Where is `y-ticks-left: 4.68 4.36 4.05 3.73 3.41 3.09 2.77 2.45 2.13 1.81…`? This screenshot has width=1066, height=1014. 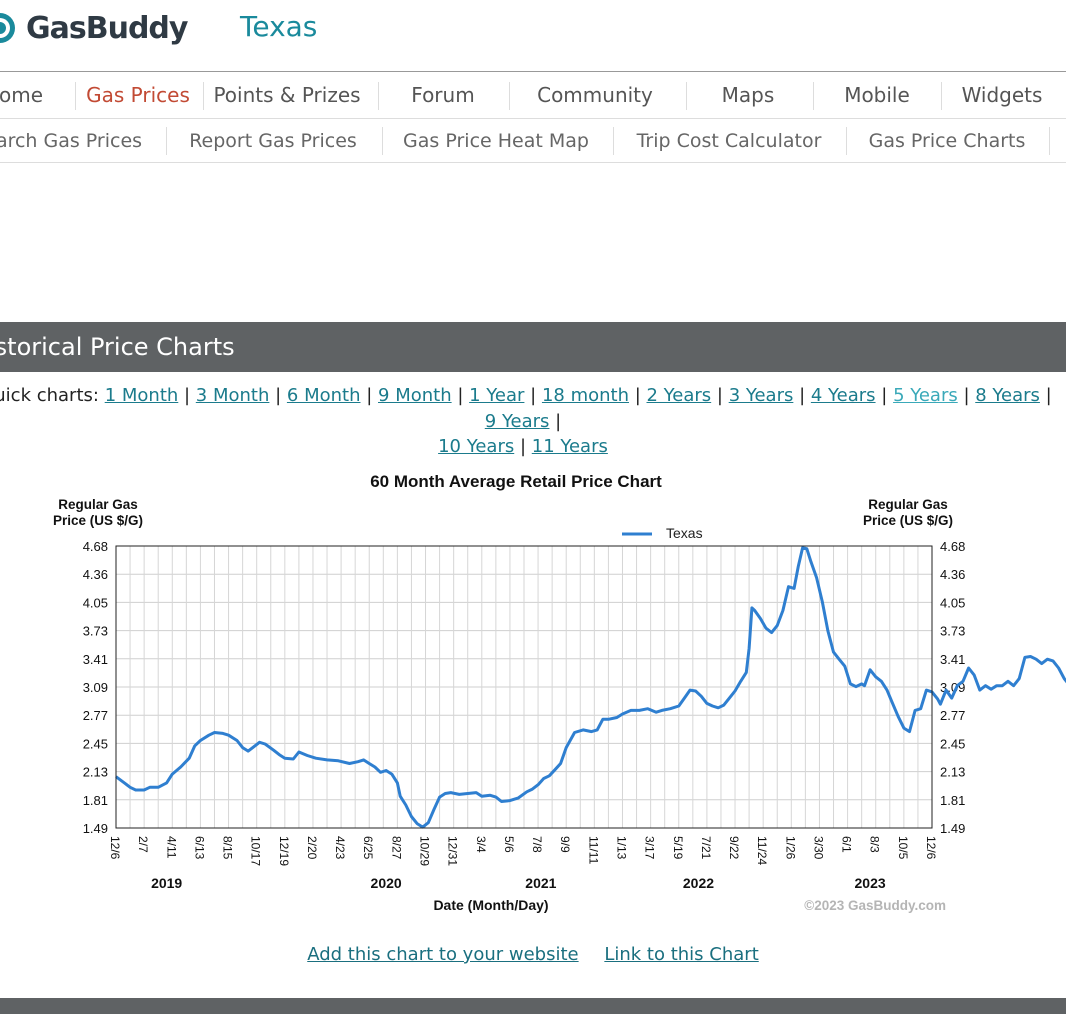 y-ticks-left: 4.68 4.36 4.05 3.73 3.41 3.09 2.77 2.45 2.13 1.81… is located at coordinates (95, 687).